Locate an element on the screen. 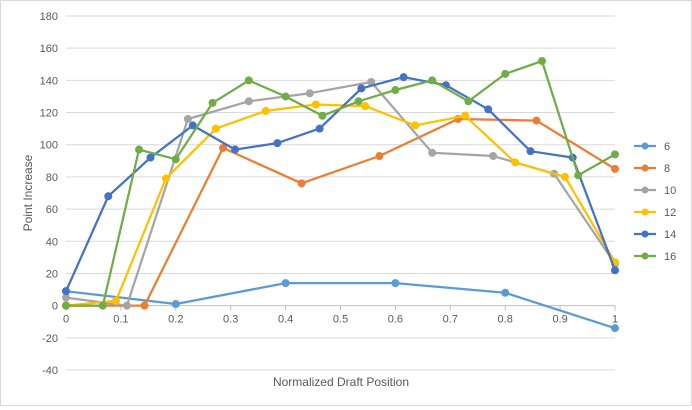 Image resolution: width=692 pixels, height=410 pixels. x-tick-label: 0.6 is located at coordinates (395, 320).